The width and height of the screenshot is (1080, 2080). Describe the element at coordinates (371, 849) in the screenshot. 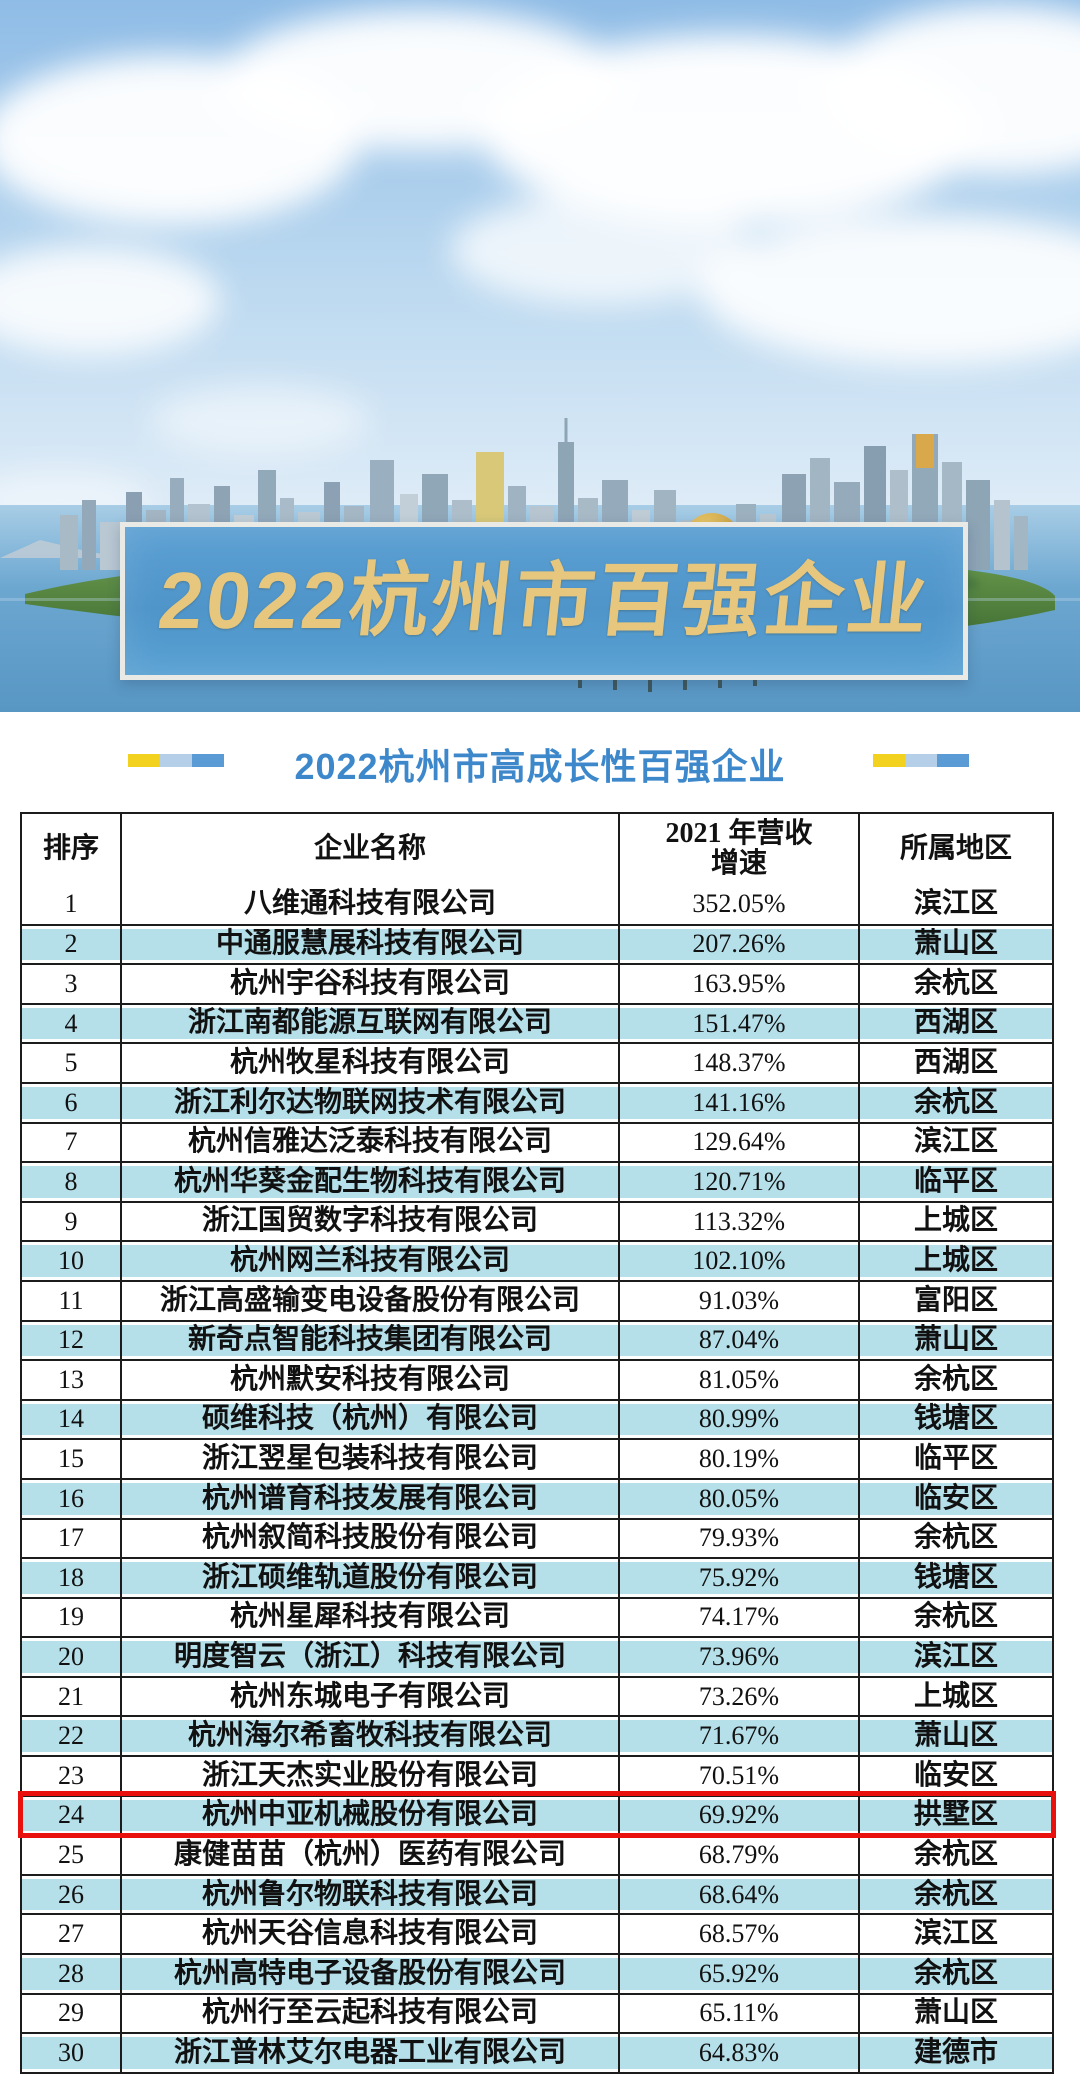

I see `header-name: 企业名称` at that location.